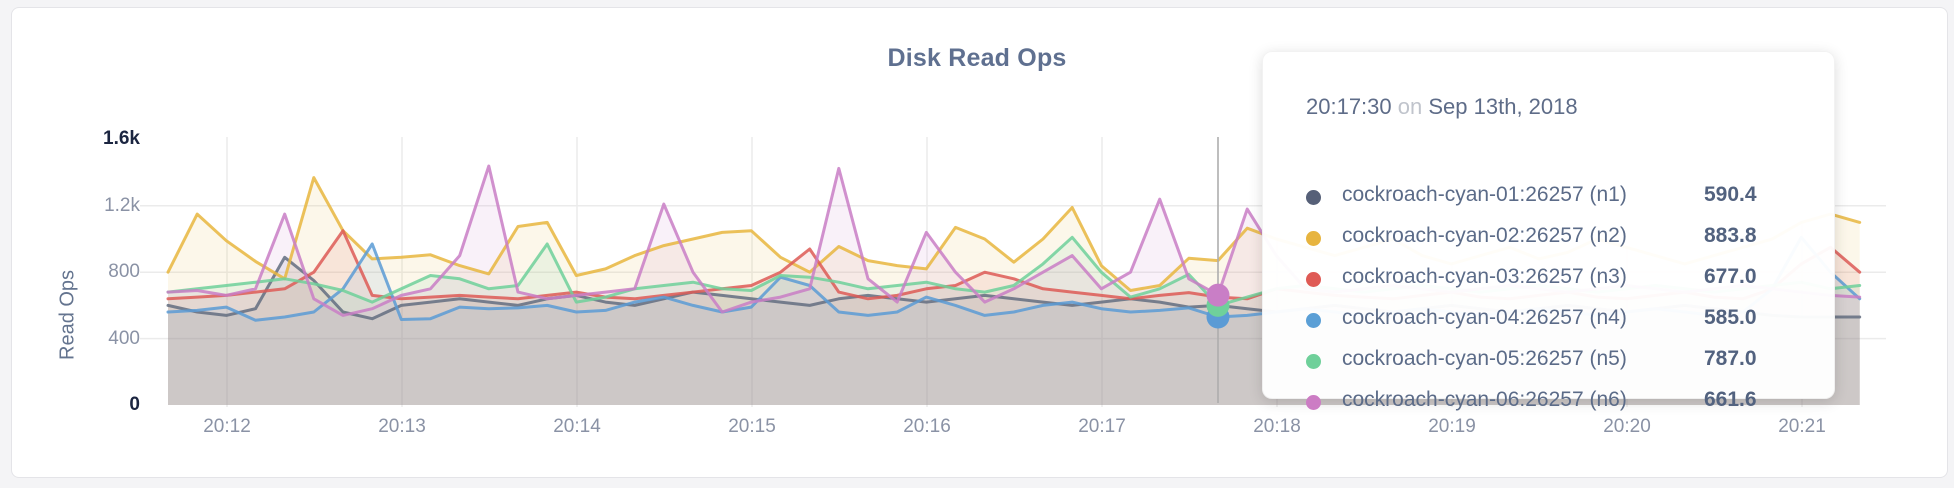  What do you see at coordinates (1730, 276) in the screenshot?
I see `series-value: 677.0` at bounding box center [1730, 276].